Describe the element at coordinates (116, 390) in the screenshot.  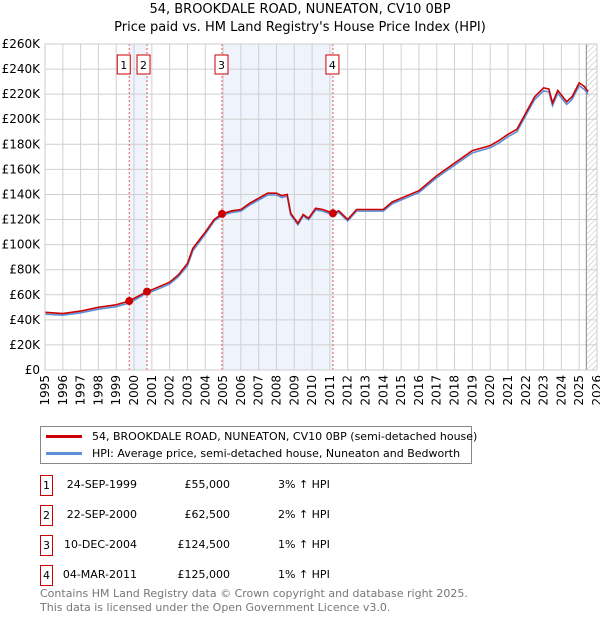
I see `x-tick-label: 1999` at that location.